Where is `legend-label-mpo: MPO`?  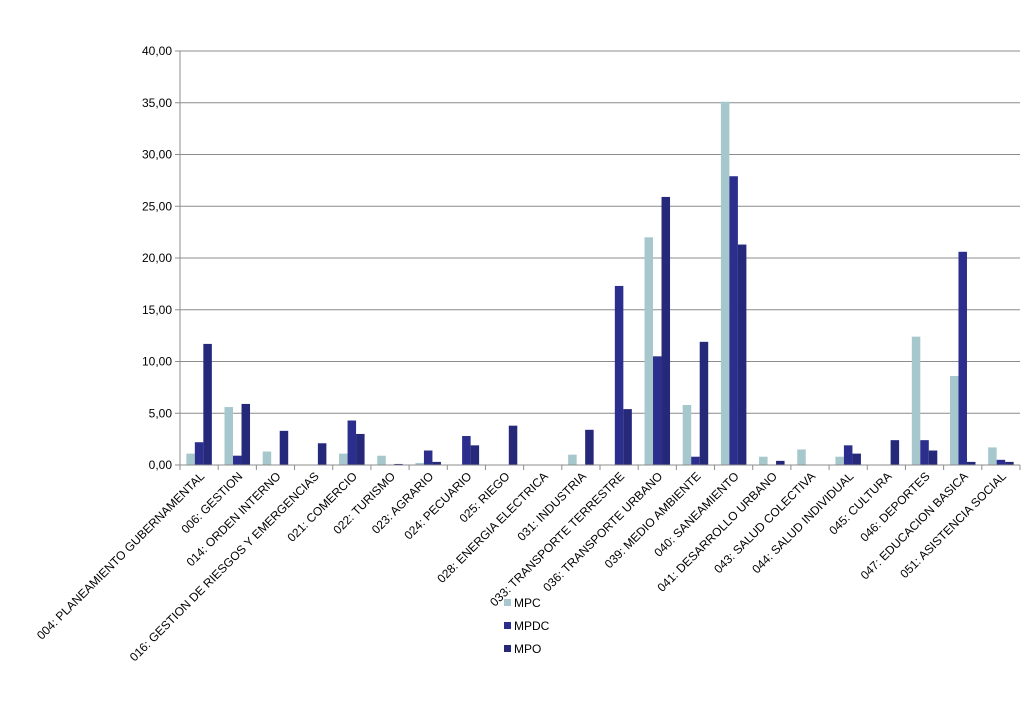
legend-label-mpo: MPO is located at coordinates (527, 649).